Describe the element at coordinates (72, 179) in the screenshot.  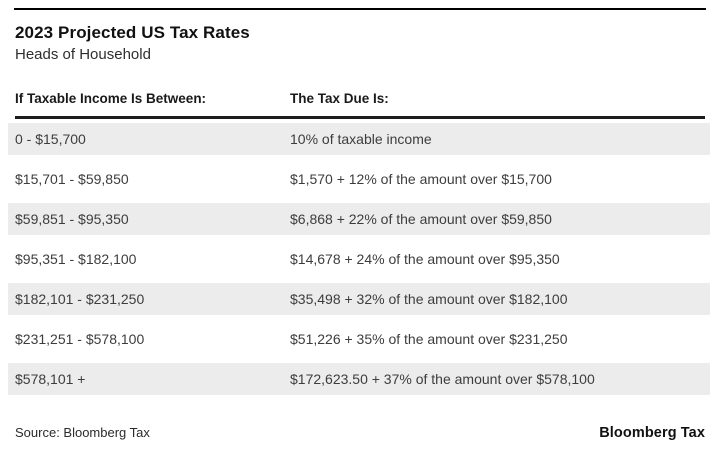
I see `income-range-cell: $15,701 - $59,850` at that location.